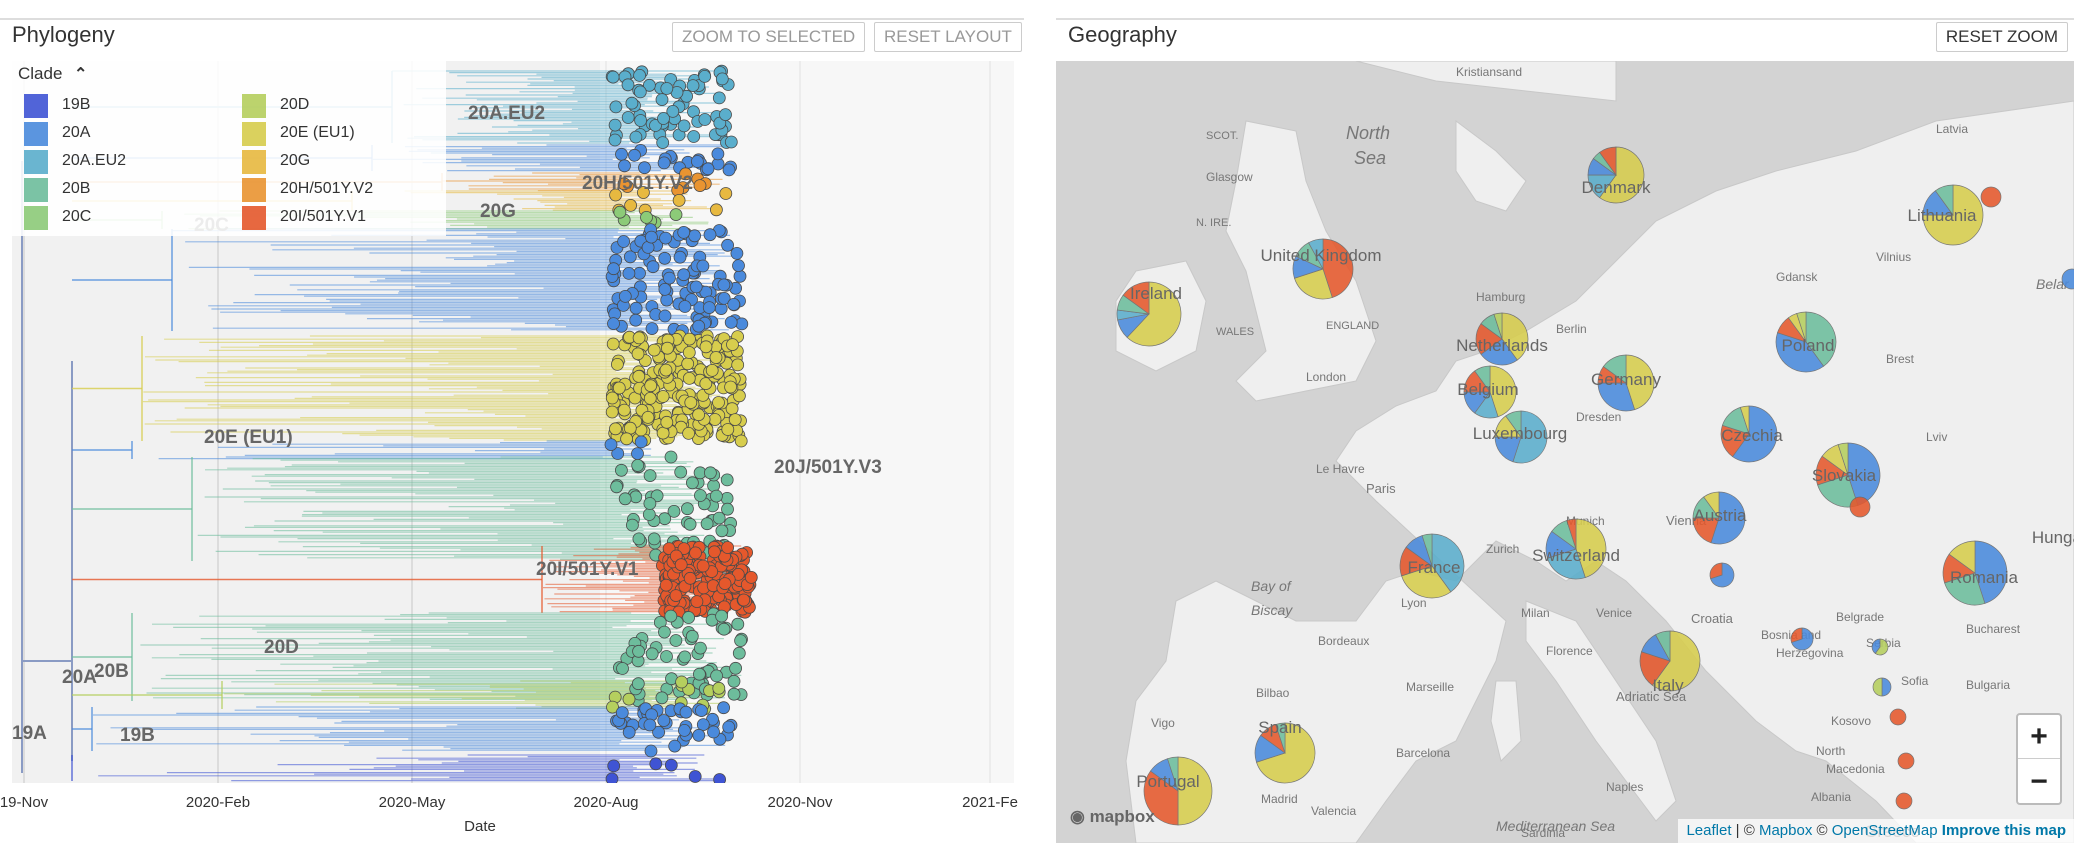  I want to click on zoom-in-button: +, so click(2039, 737).